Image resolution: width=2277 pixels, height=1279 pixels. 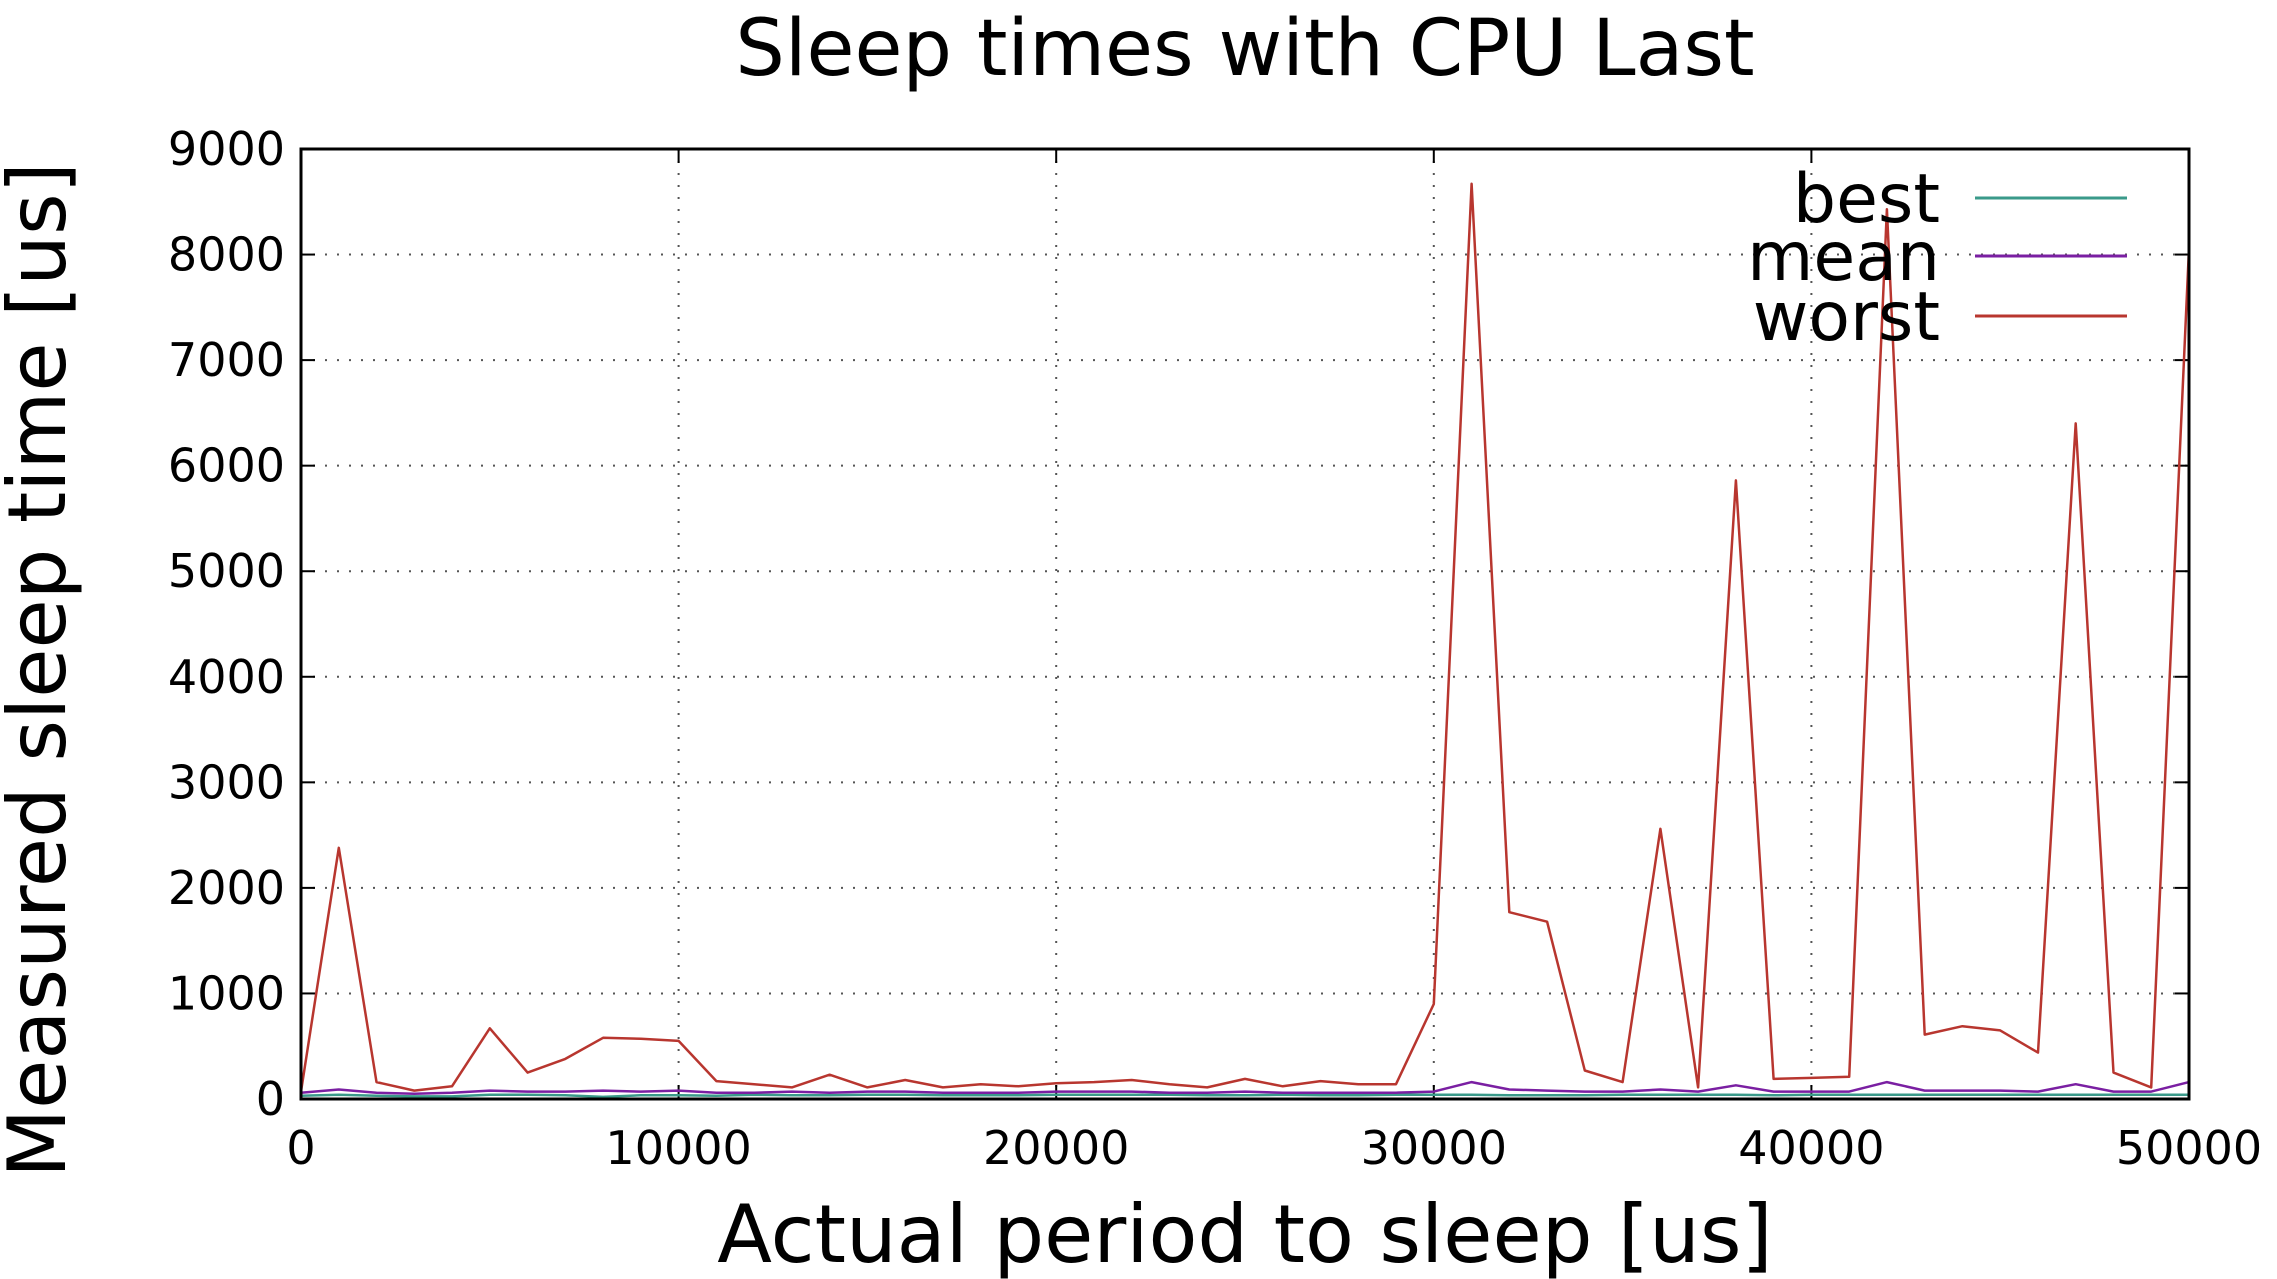 I want to click on legend-label-best: best, so click(x=1866, y=199).